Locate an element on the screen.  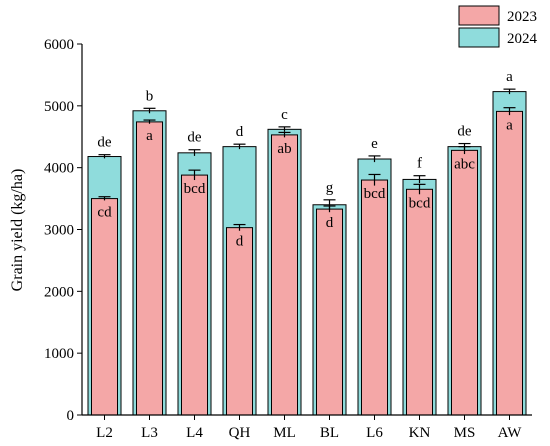
letter-2024: d is located at coordinates (240, 132).